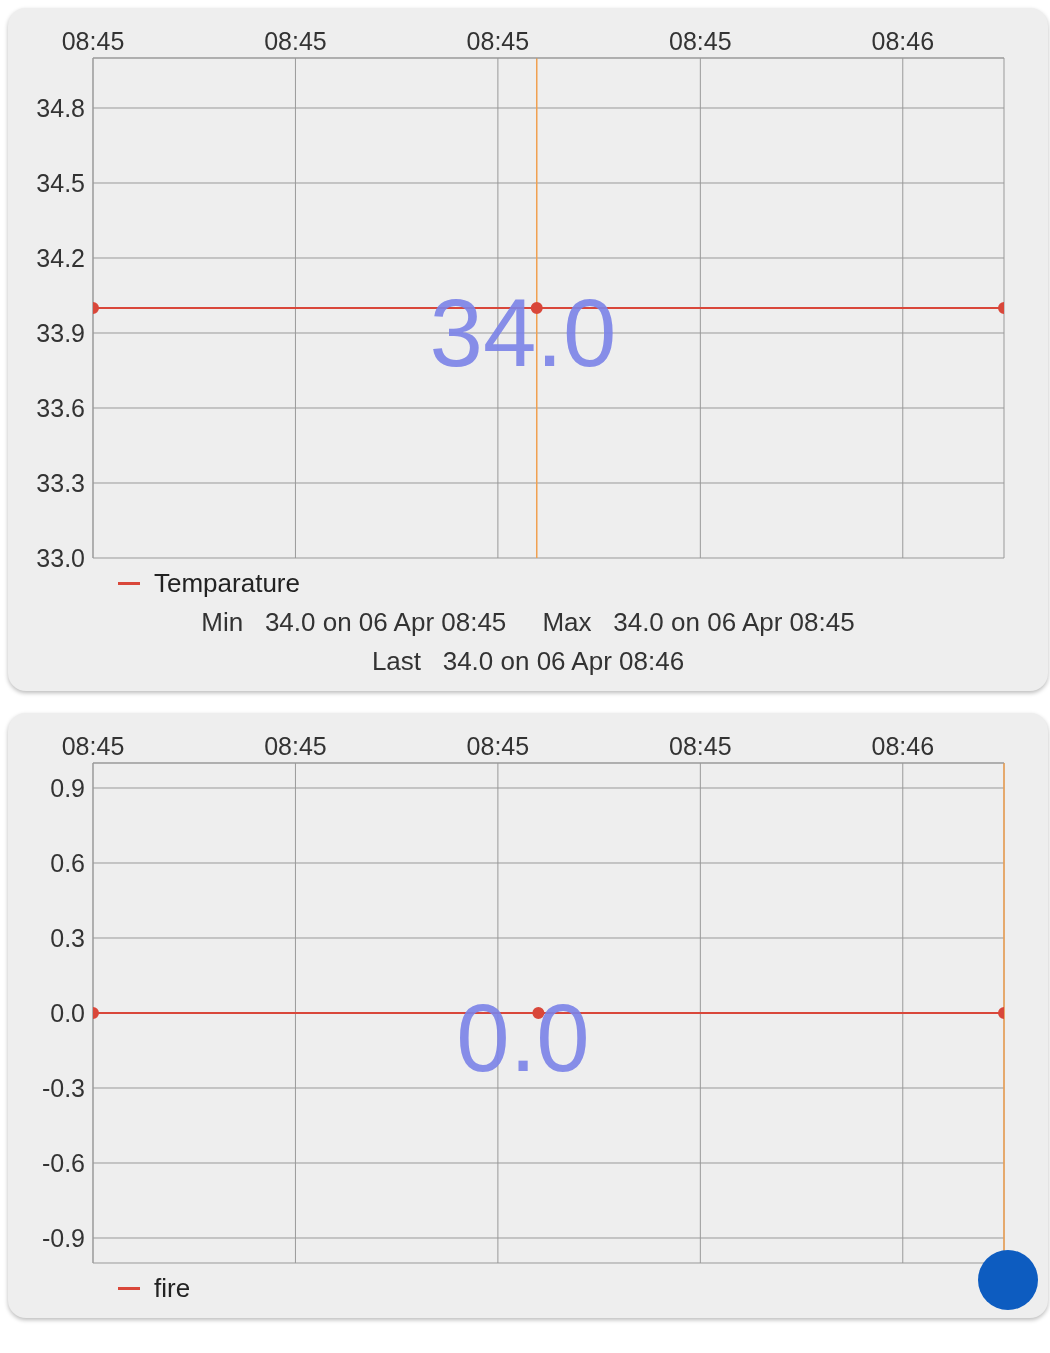 The image size is (1050, 1353). I want to click on y-tick-label: 0.0, so click(67, 1012).